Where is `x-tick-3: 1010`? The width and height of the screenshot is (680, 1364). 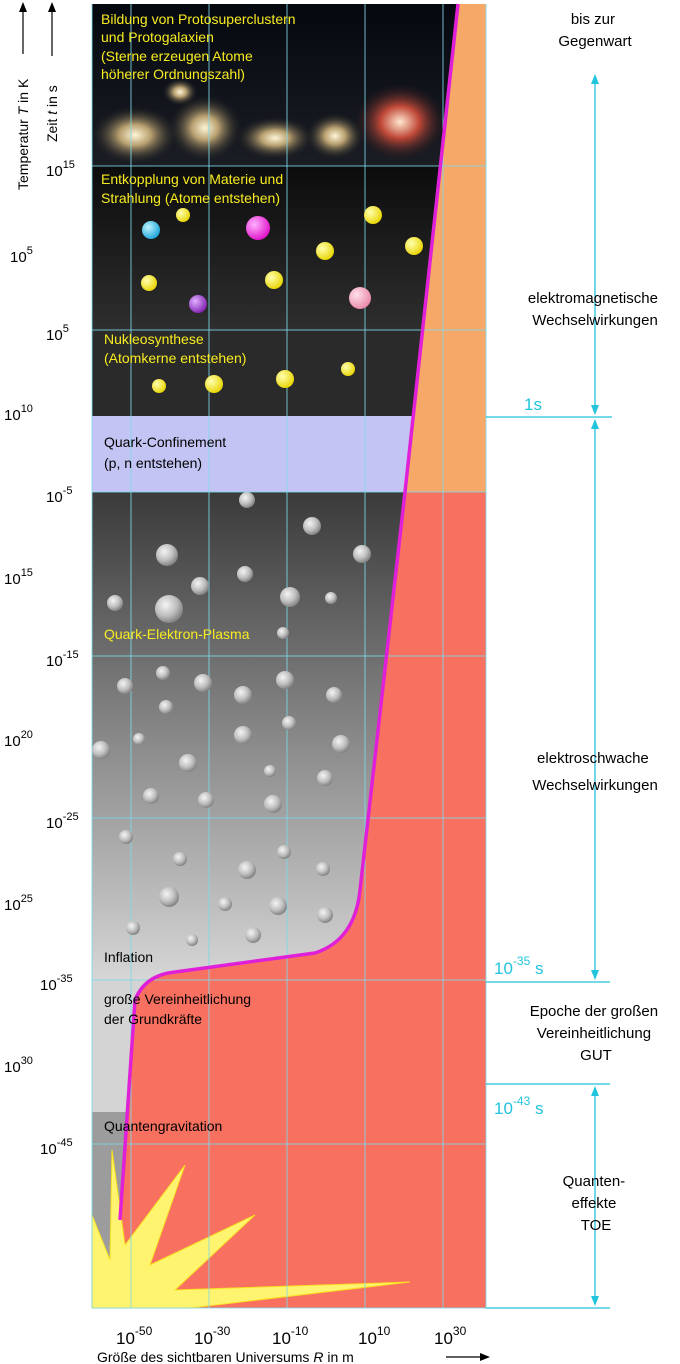
x-tick-3: 1010 is located at coordinates (374, 1336).